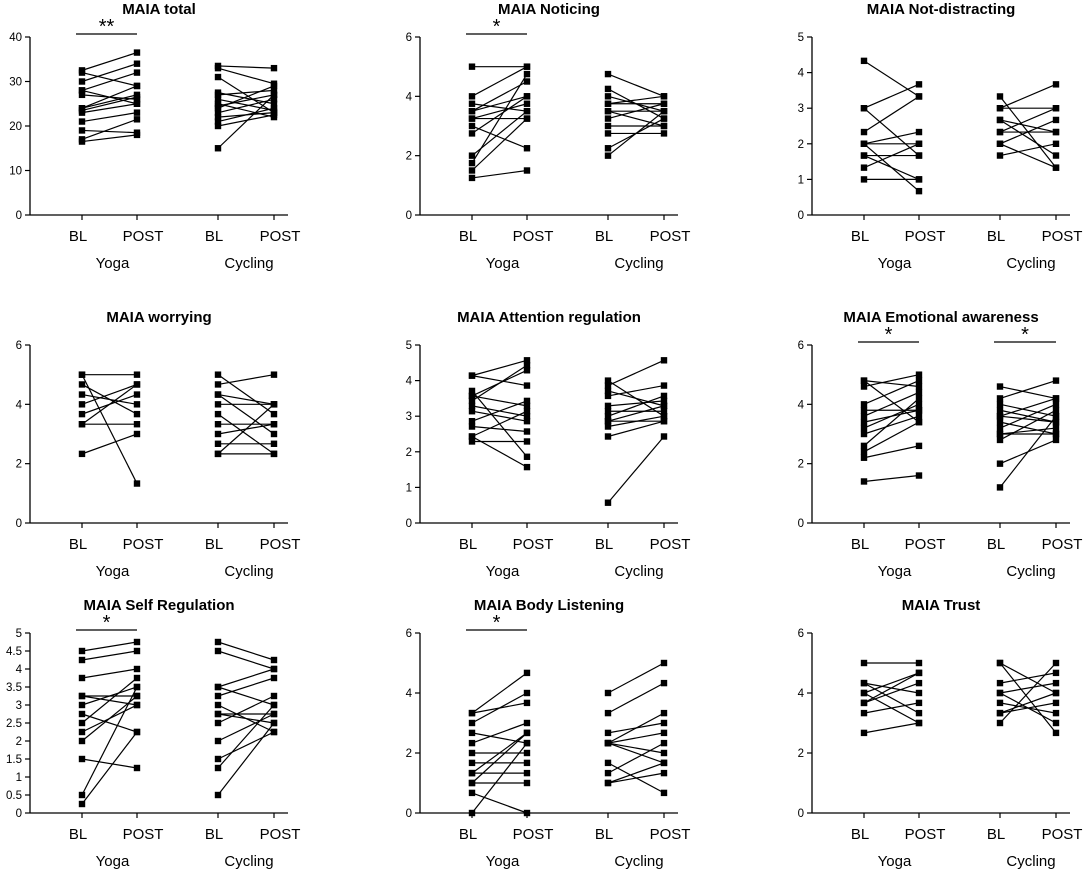  I want to click on y-tick-label: 20, so click(15, 127).